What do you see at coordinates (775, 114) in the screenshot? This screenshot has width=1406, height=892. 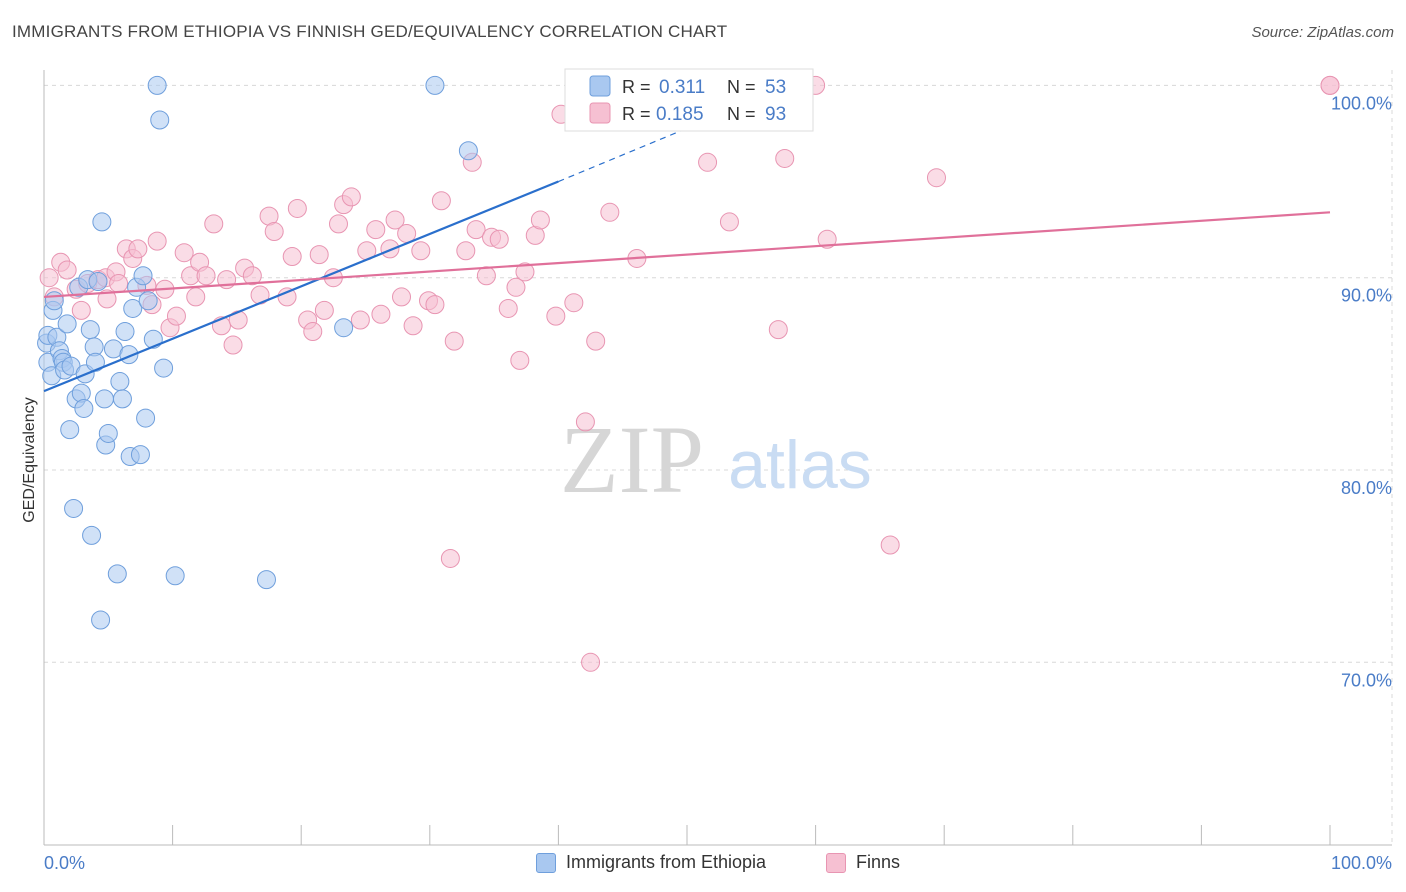 I see `legend-n-value-finns: 93` at bounding box center [775, 114].